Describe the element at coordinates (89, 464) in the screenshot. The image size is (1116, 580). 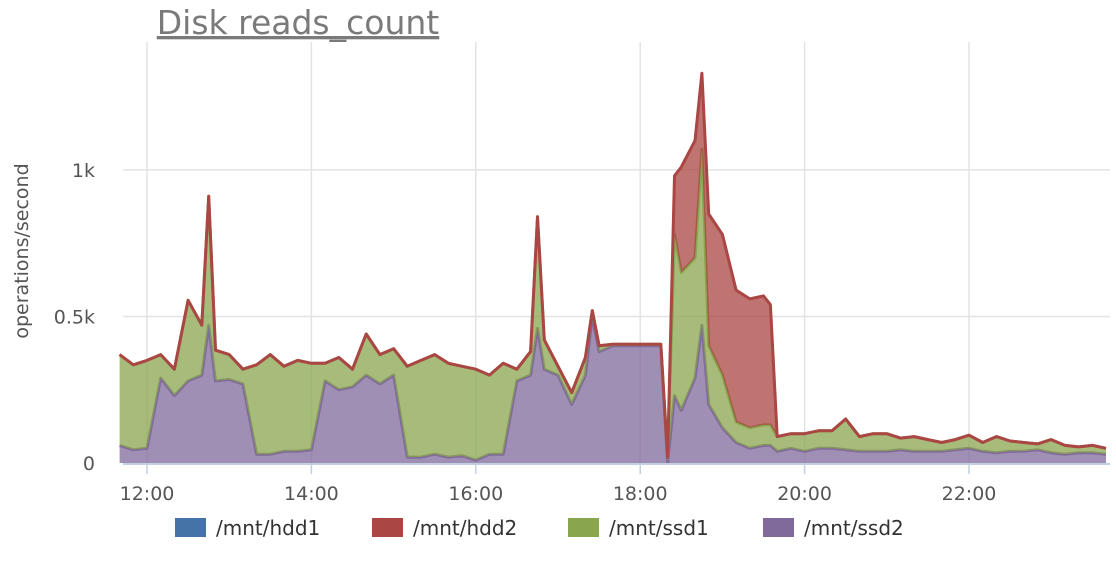
I see `y-tick-label: 0` at that location.